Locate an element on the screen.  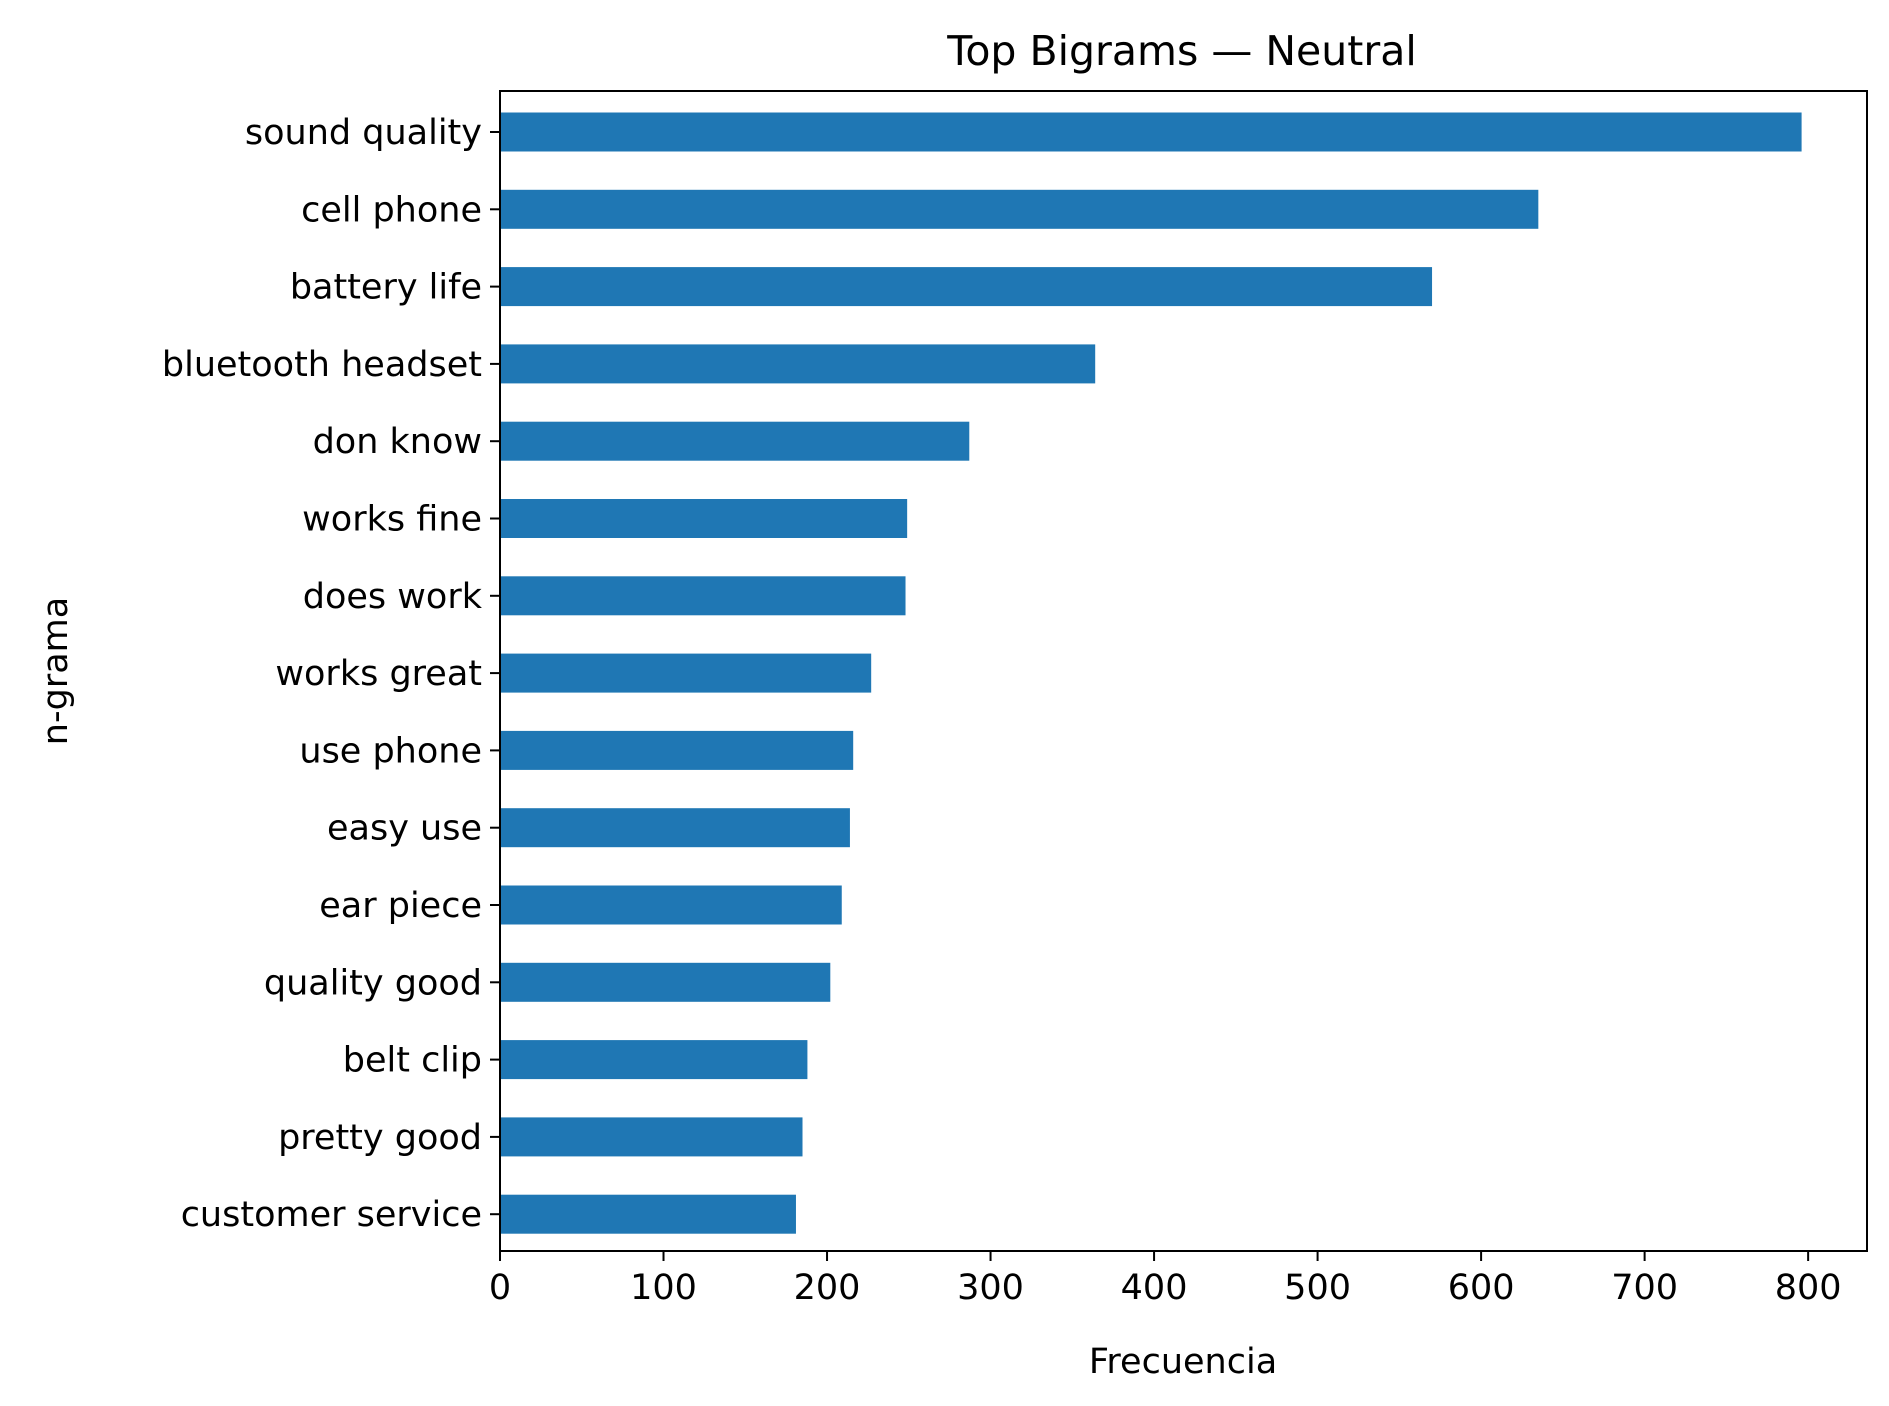
y-tick-label: sound quality is located at coordinates (363, 133).